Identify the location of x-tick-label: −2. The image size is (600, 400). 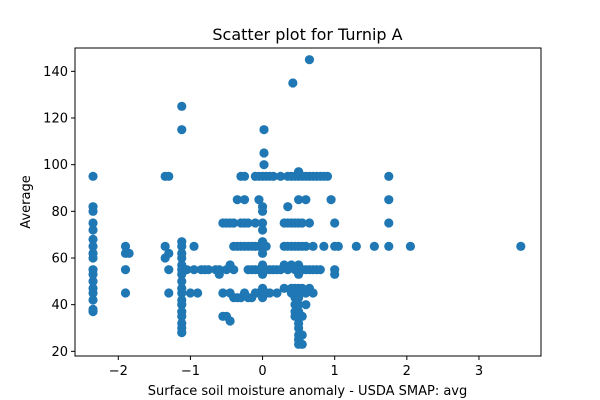
(118, 371).